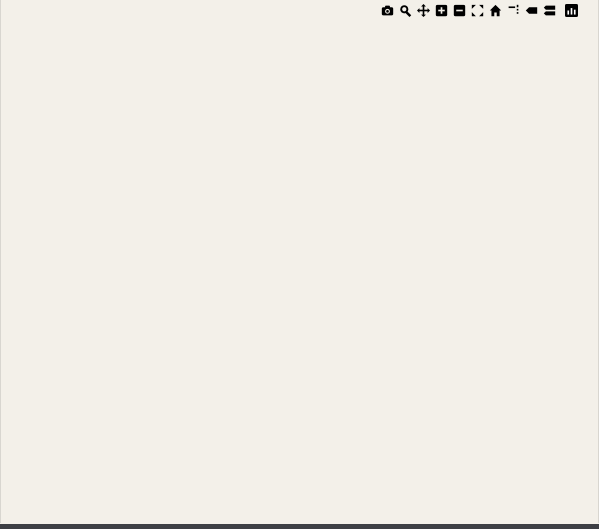  I want to click on zoom-icon, so click(405, 10).